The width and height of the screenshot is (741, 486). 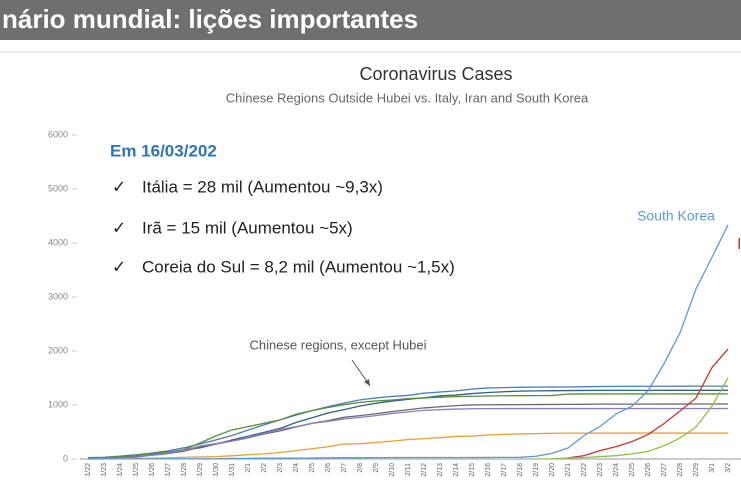 What do you see at coordinates (488, 470) in the screenshot?
I see `x-tick-label: 2/16` at bounding box center [488, 470].